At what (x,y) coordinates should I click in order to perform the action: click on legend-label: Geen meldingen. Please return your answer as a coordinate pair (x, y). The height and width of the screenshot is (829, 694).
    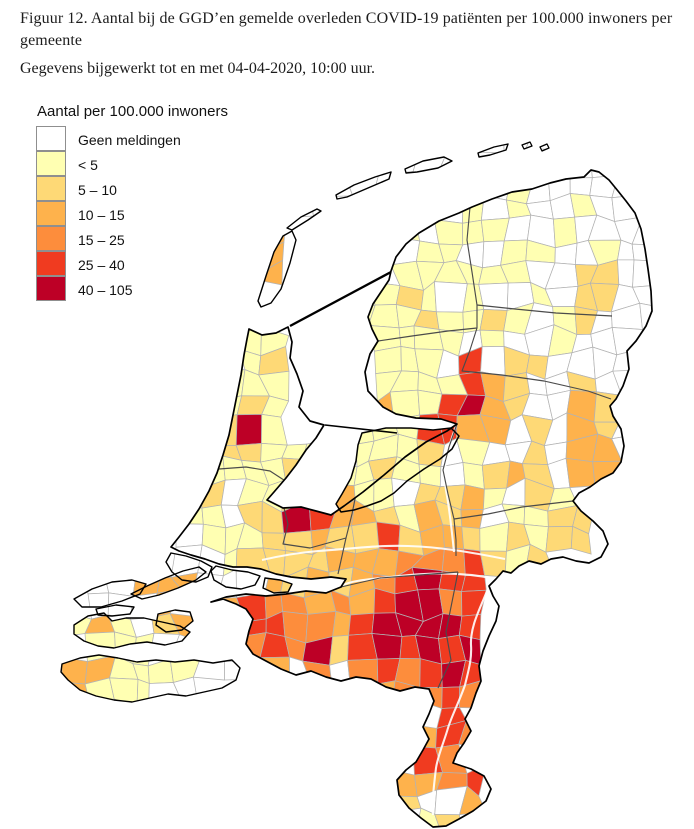
    Looking at the image, I should click on (129, 139).